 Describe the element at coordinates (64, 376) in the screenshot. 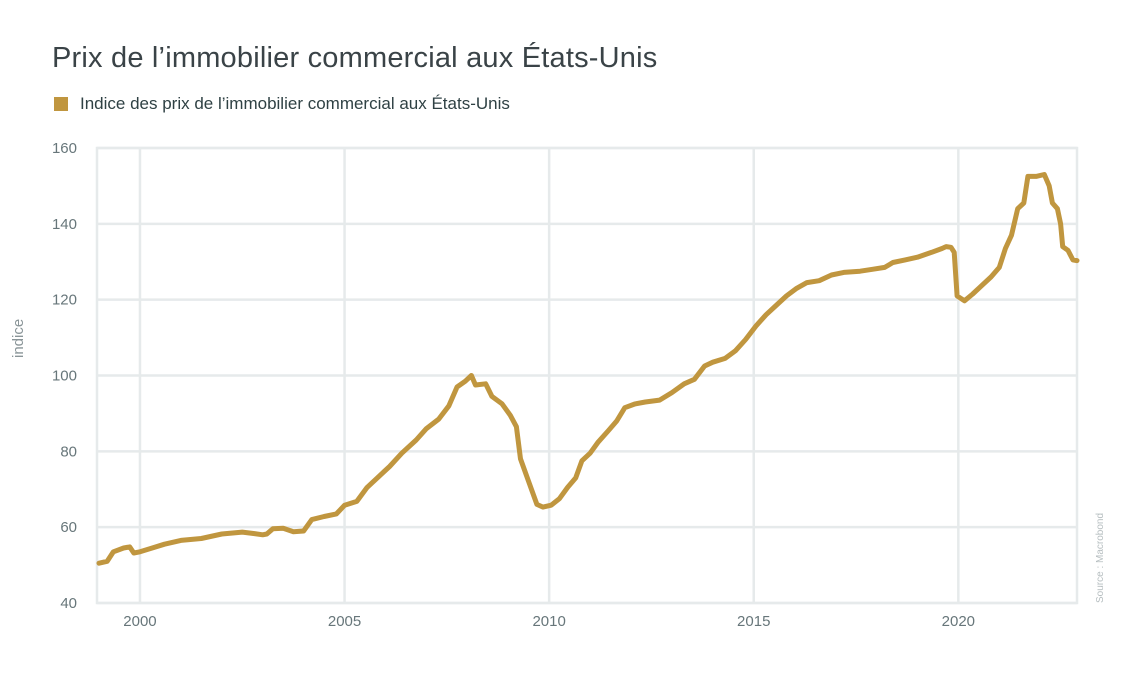

I see `y-tick-label: 100` at that location.